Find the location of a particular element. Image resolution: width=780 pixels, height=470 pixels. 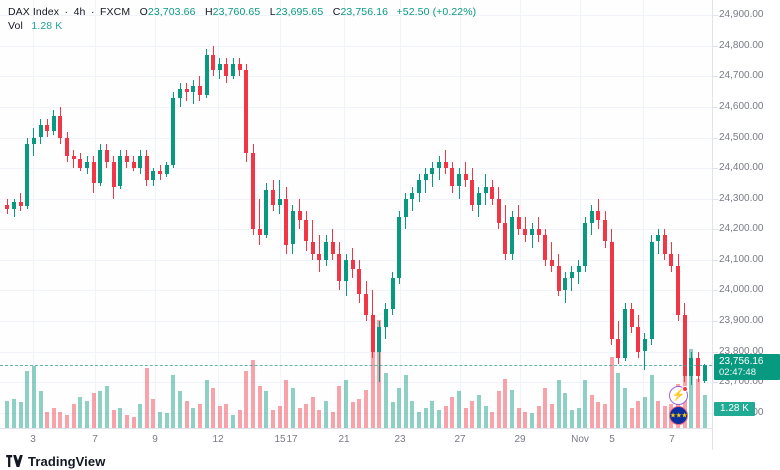

alert-icon: ⚡ is located at coordinates (678, 395).